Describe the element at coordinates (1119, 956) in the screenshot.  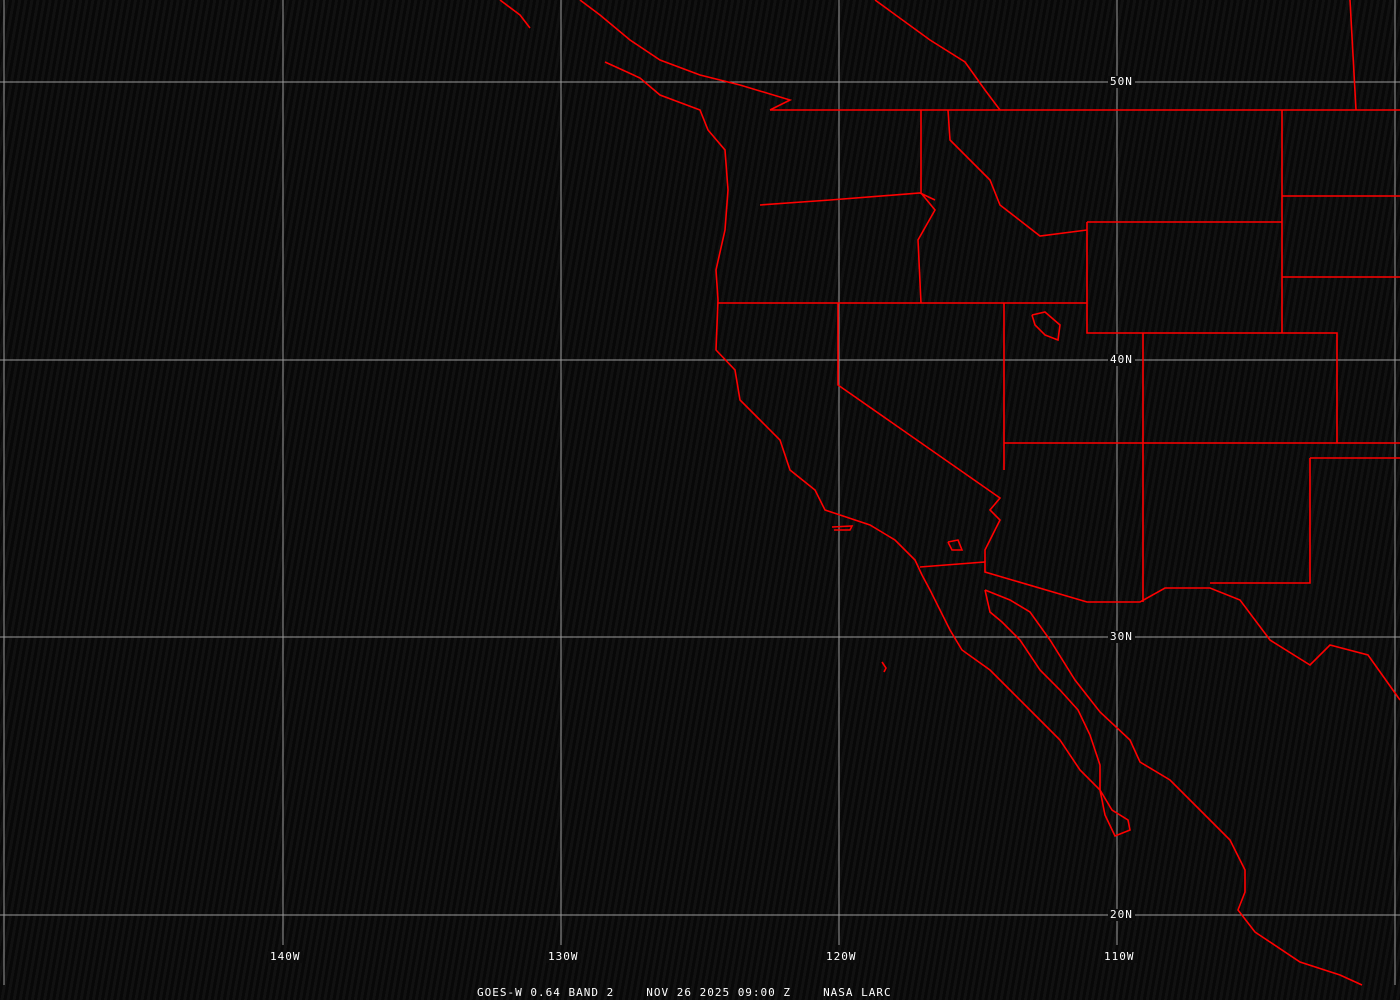
I see `lon-label-110w: 110W` at that location.